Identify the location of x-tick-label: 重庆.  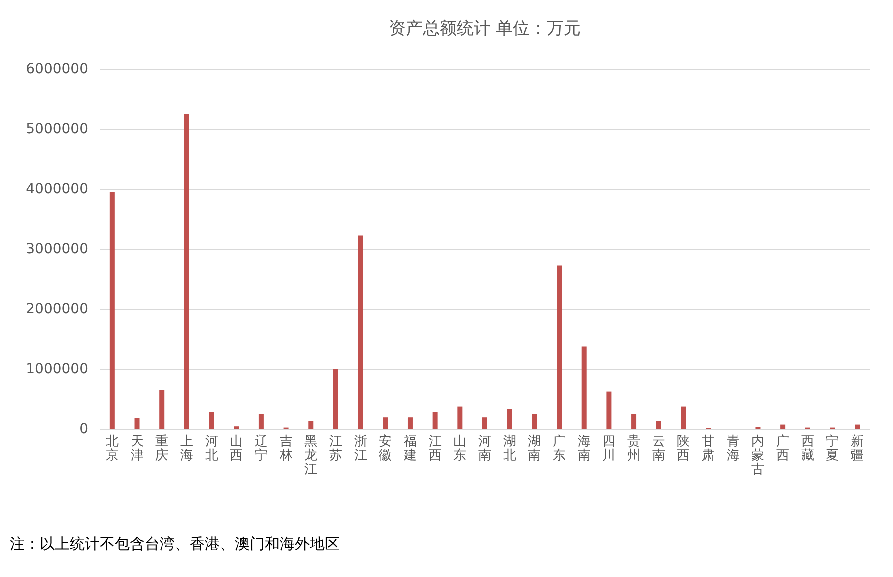
(162, 449).